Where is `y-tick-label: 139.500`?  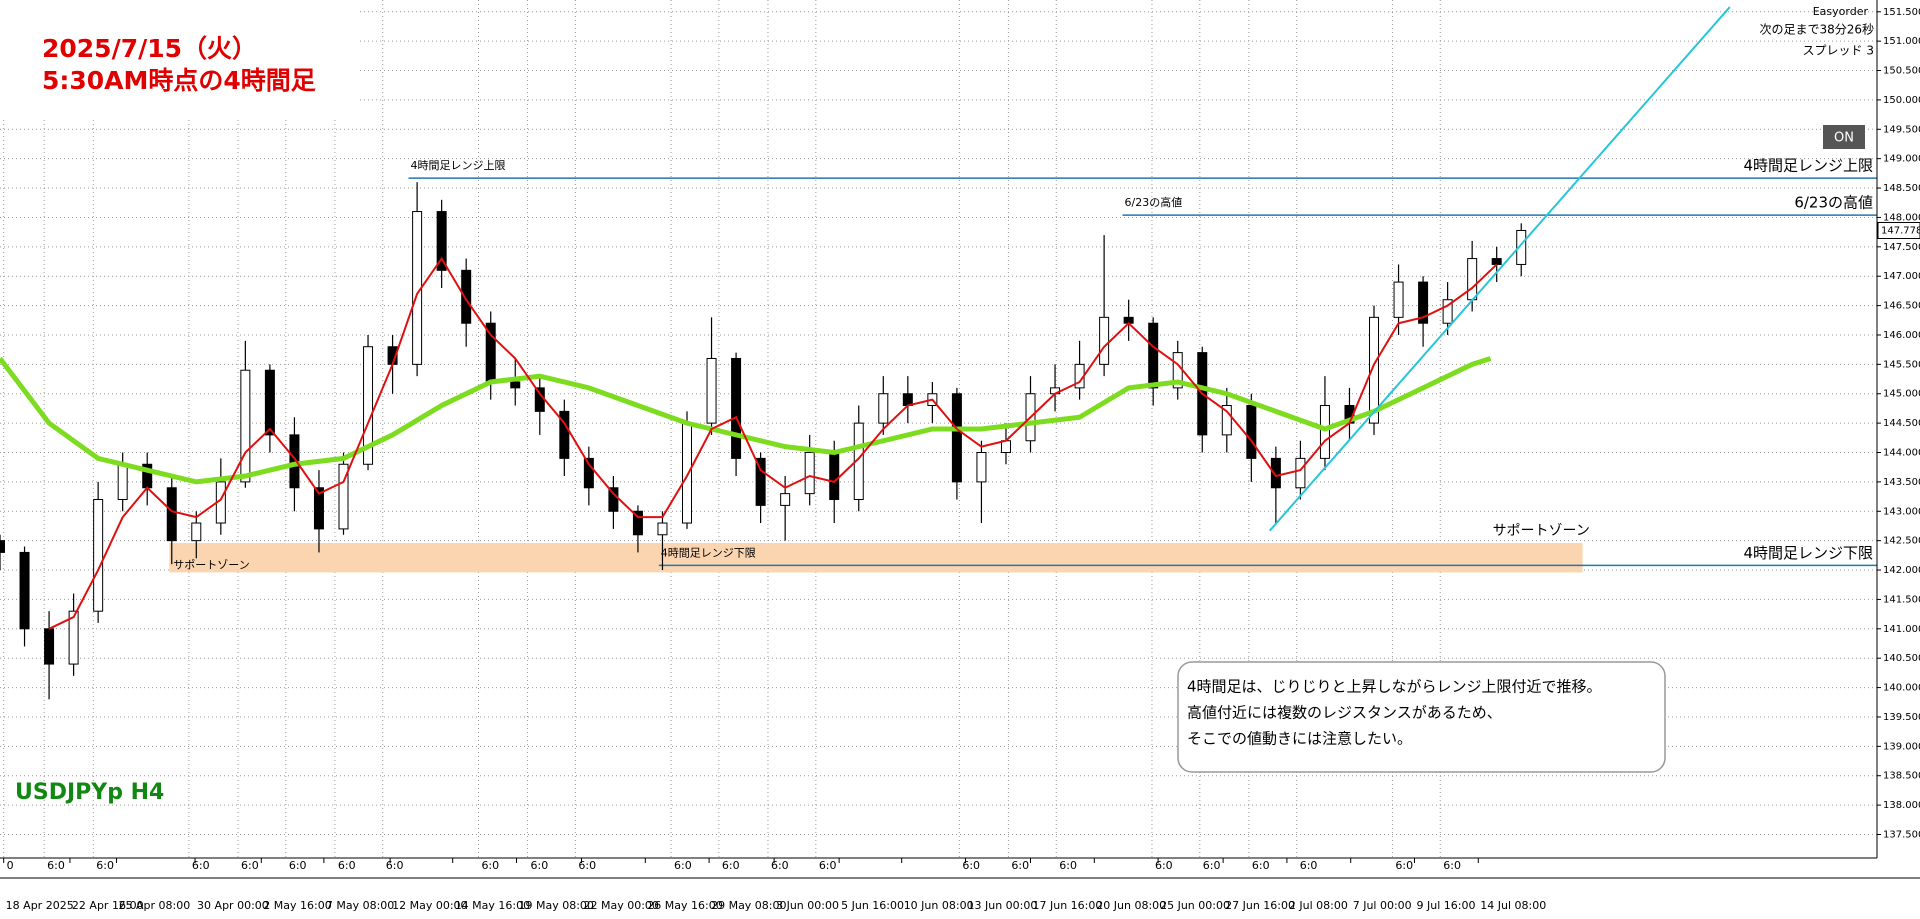 y-tick-label: 139.500 is located at coordinates (1901, 717).